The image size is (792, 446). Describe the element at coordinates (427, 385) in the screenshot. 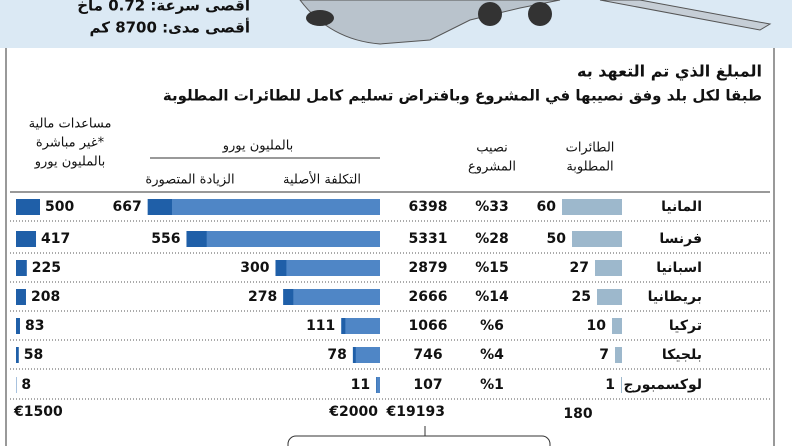

I see `cost-value: 107` at that location.